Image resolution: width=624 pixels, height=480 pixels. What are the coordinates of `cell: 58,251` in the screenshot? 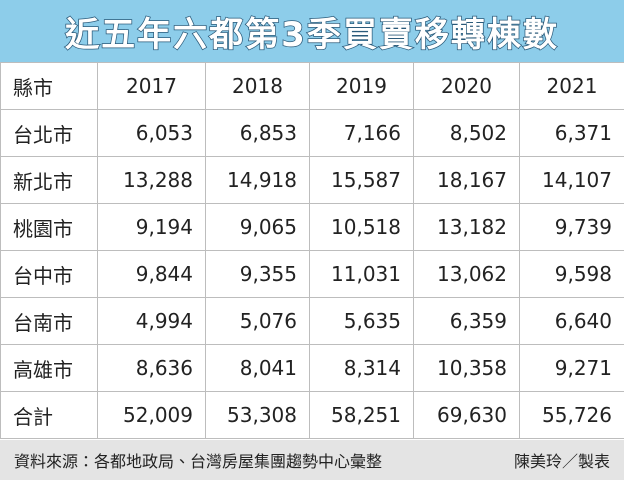 It's located at (361, 415).